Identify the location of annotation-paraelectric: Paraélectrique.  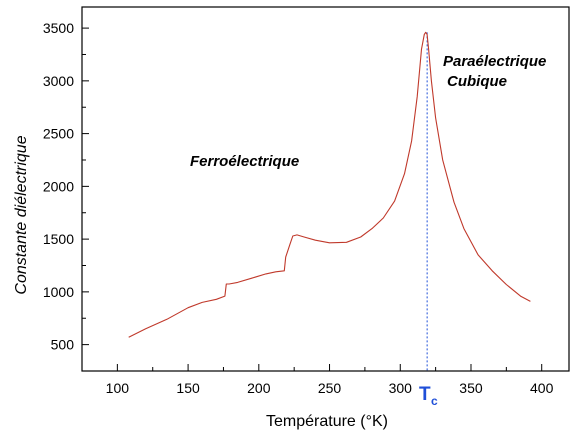
(494, 61).